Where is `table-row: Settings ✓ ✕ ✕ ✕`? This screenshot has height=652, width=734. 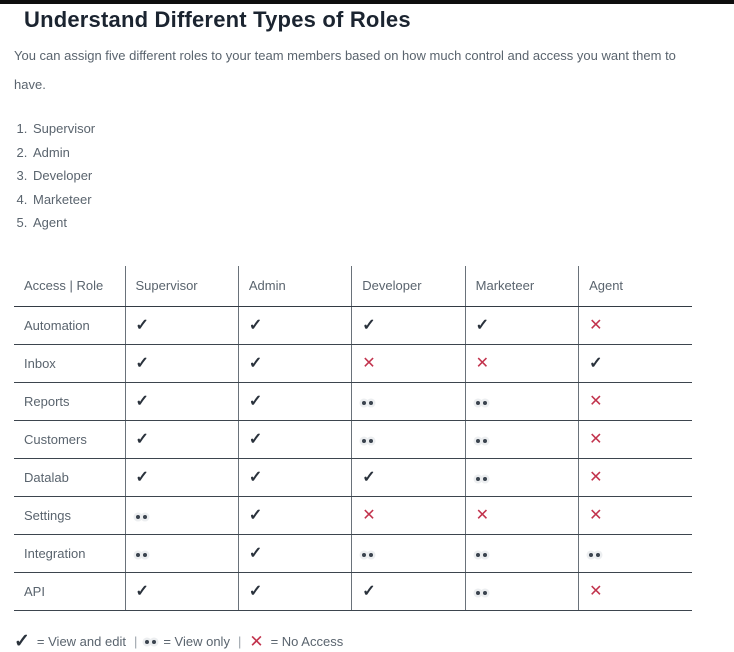 table-row: Settings ✓ ✕ ✕ ✕ is located at coordinates (353, 515).